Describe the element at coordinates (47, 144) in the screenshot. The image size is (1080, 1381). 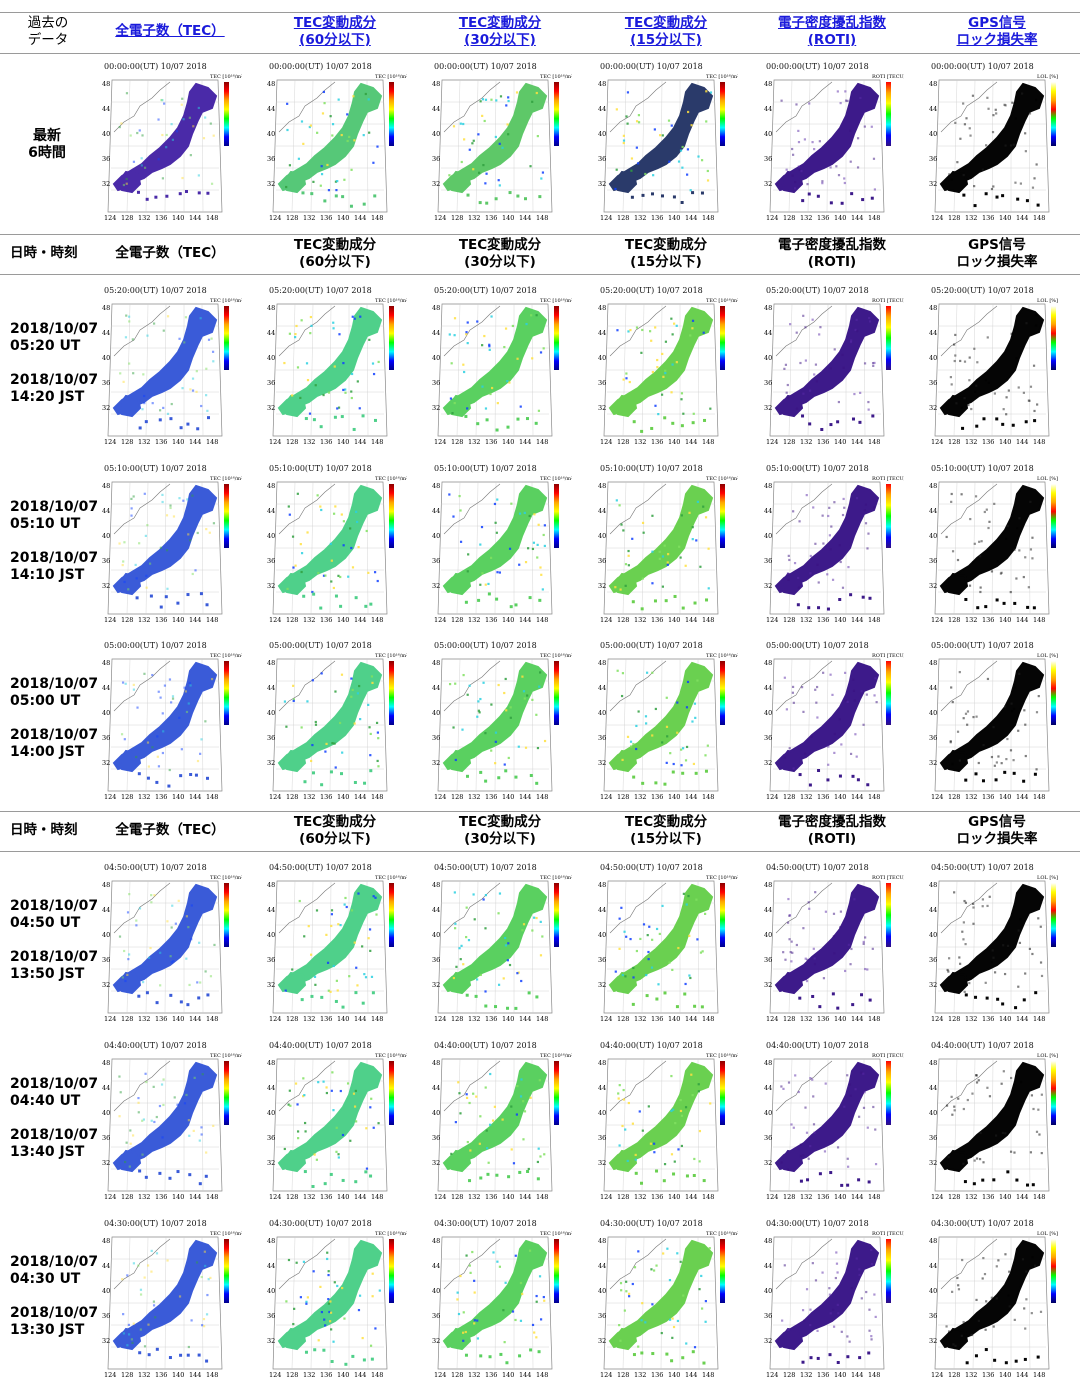
I see `latest-row-label: 最新 6時間` at that location.